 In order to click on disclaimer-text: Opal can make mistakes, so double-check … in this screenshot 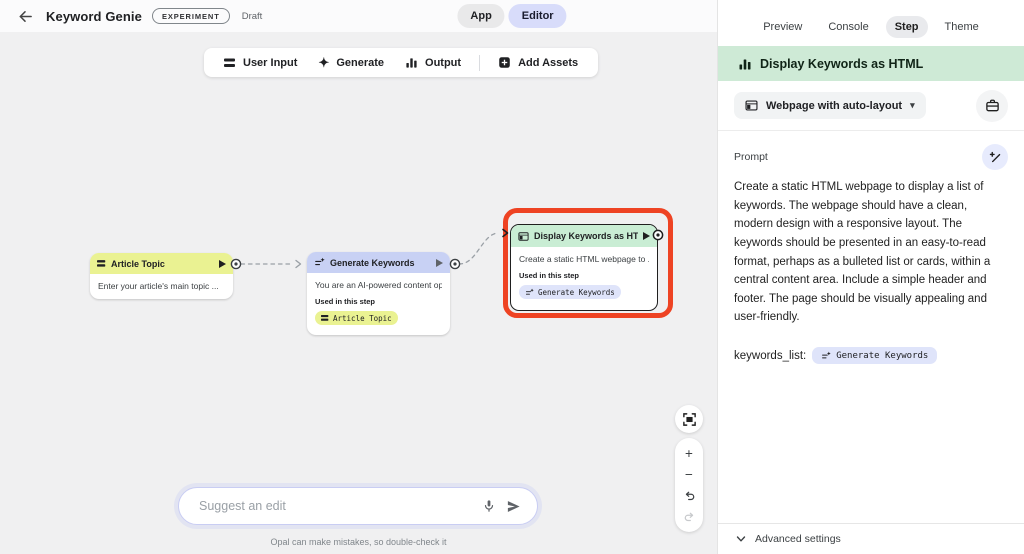, I will do `click(358, 542)`.